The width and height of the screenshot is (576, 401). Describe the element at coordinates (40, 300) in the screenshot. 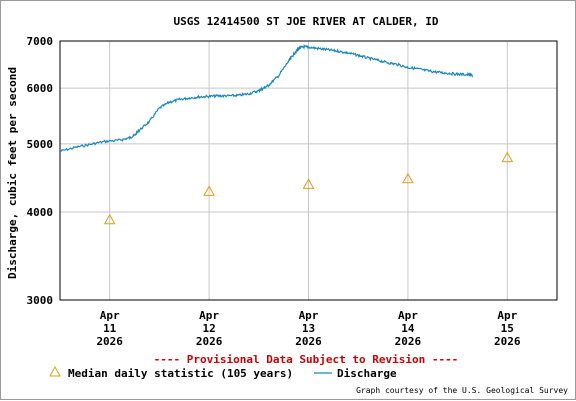

I see `y-tick-label: 3000` at that location.